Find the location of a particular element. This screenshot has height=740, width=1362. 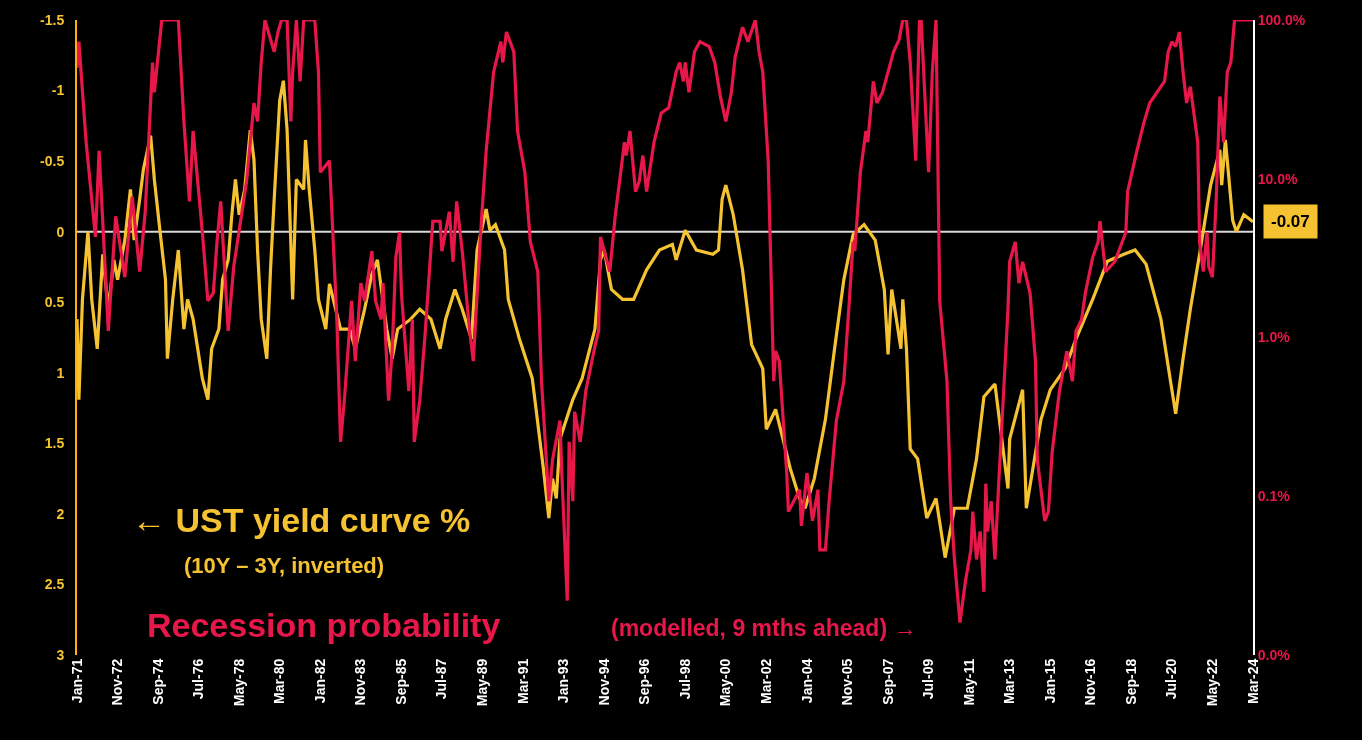

x-tick-label: Jan-71 is located at coordinates (76, 681).